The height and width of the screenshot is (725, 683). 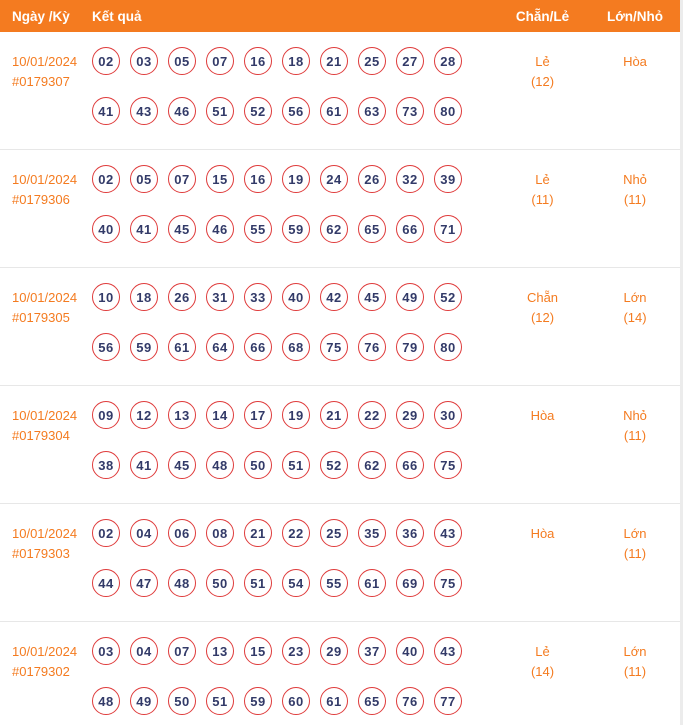 I want to click on big-small-cell: Nhỏ (11), so click(x=635, y=216).